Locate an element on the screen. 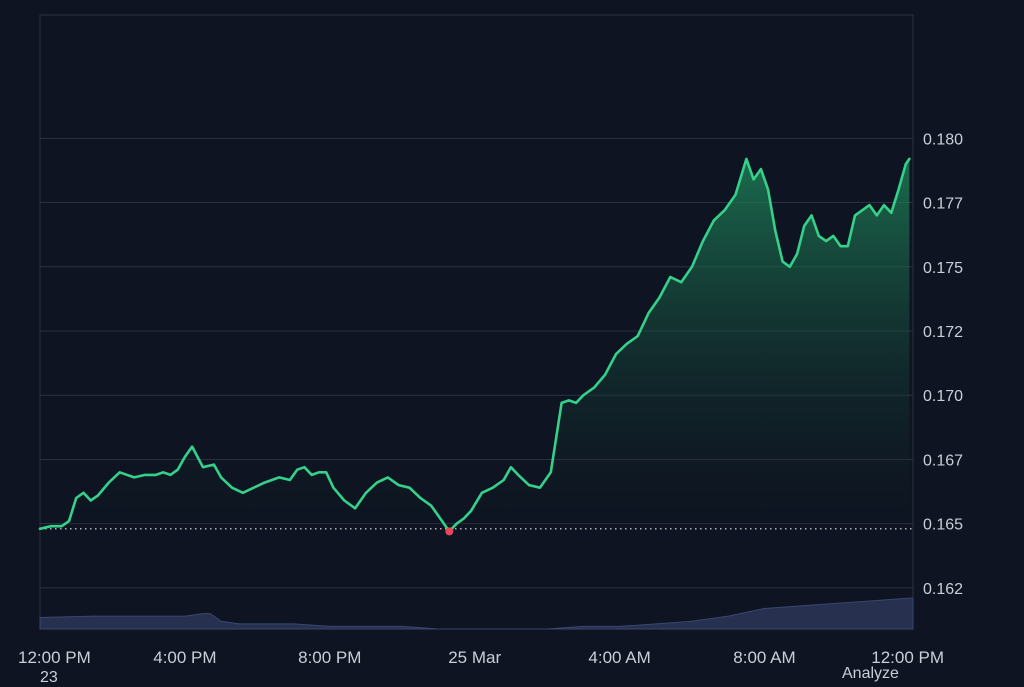 The height and width of the screenshot is (687, 1024). x-tick-label: 4:00 AM is located at coordinates (619, 657).